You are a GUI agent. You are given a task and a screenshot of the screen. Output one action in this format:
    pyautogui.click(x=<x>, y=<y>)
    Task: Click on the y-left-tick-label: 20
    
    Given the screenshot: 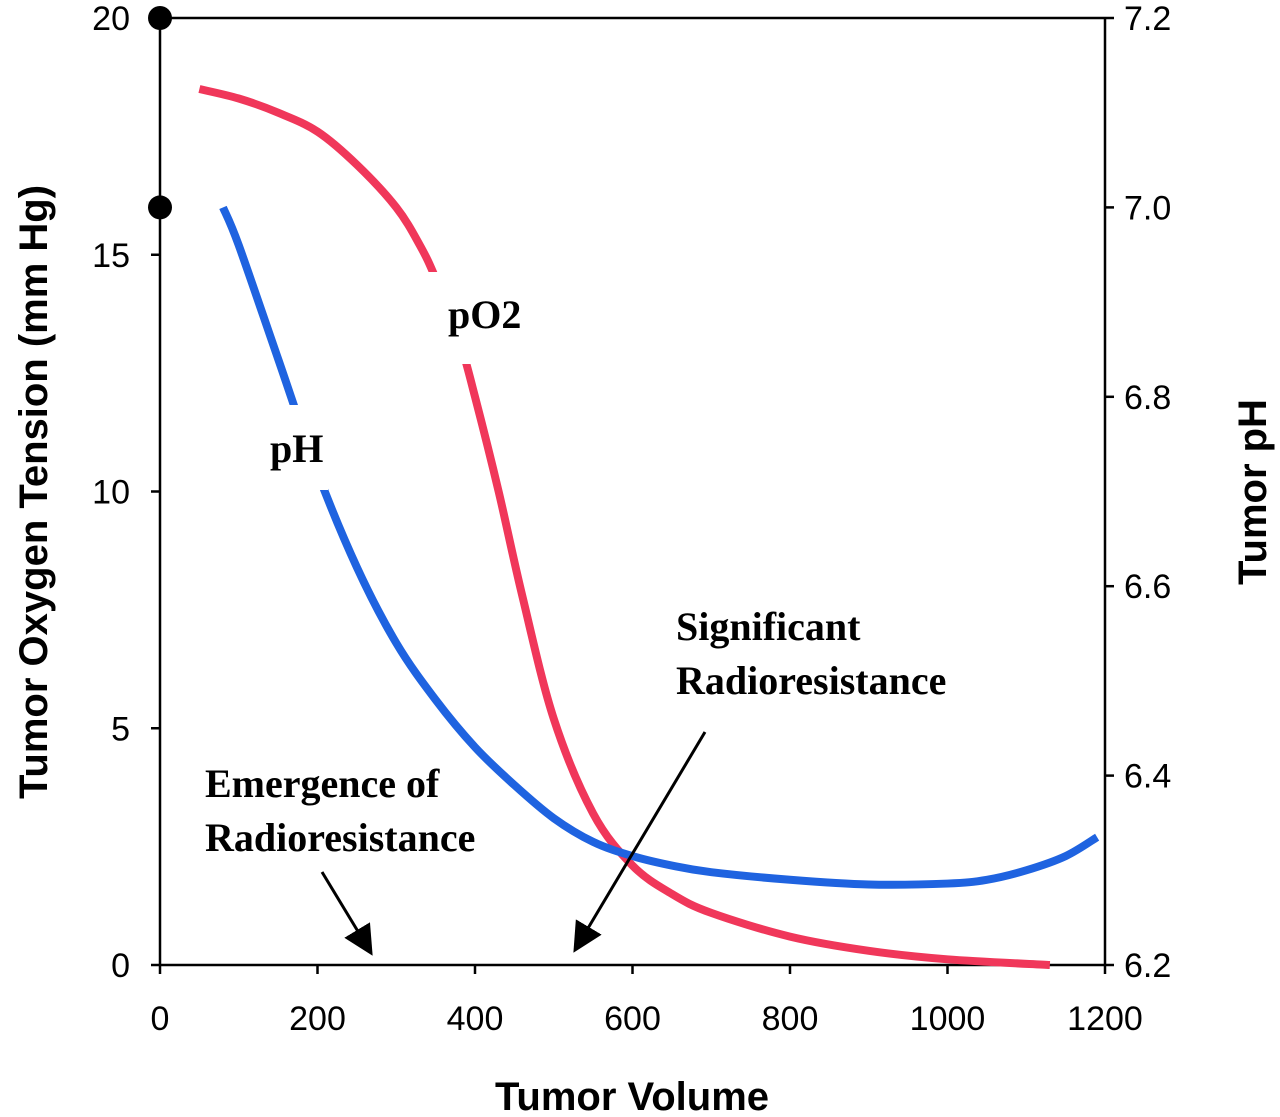 What is the action you would take?
    pyautogui.click(x=111, y=19)
    